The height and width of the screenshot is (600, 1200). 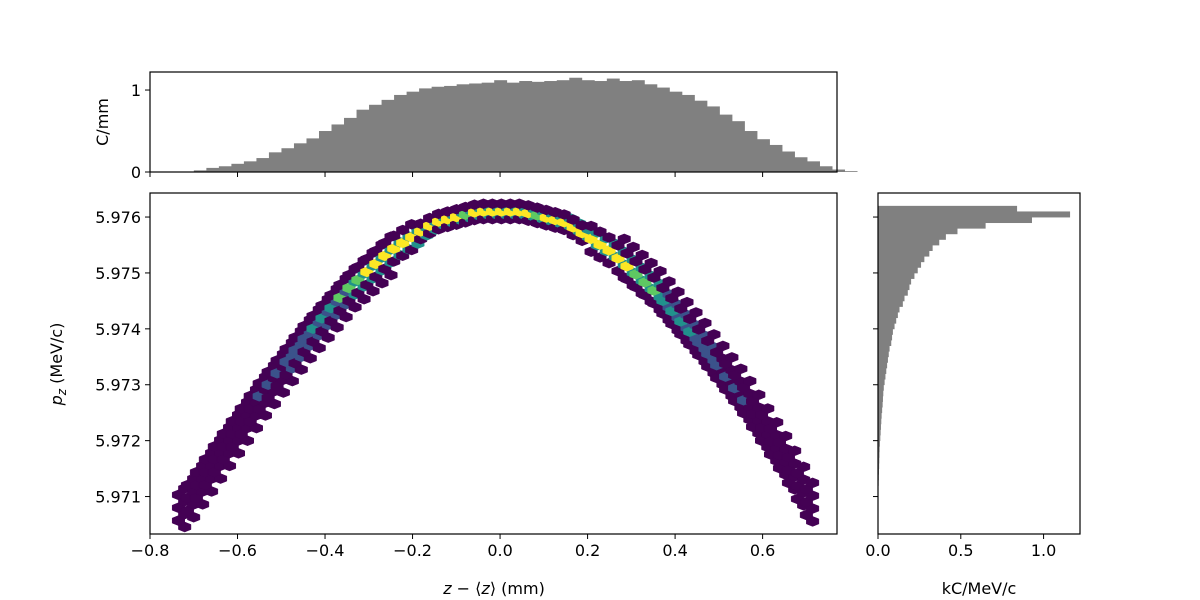 What do you see at coordinates (136, 172) in the screenshot?
I see `top-ytick-label: 0` at bounding box center [136, 172].